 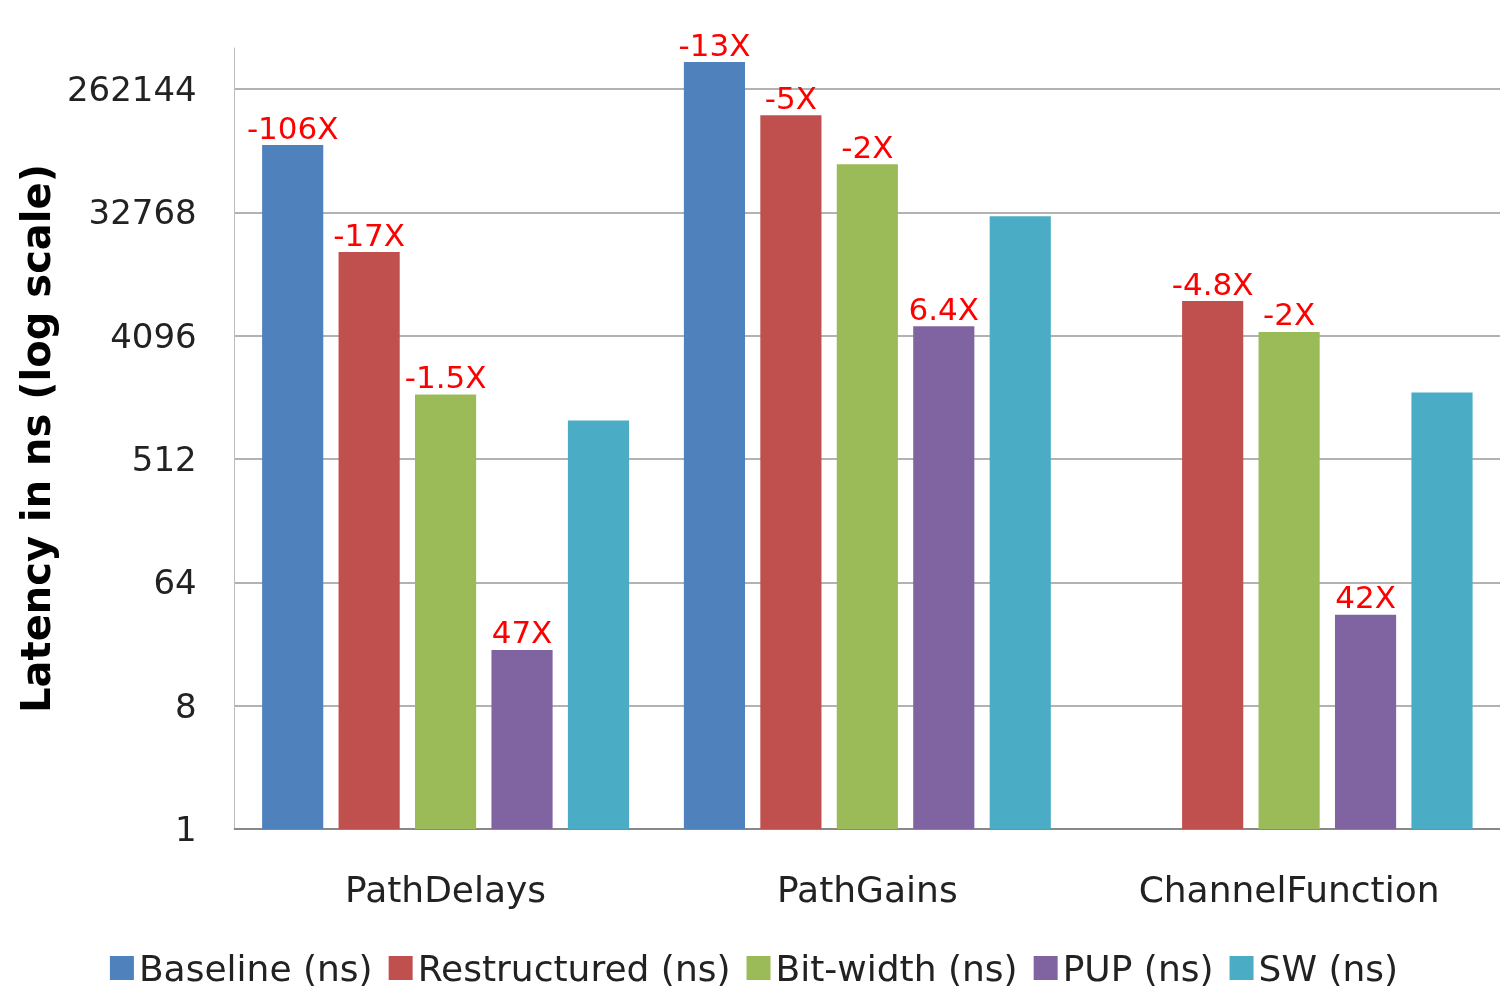 What do you see at coordinates (186, 829) in the screenshot?
I see `y-tick-label: 1` at bounding box center [186, 829].